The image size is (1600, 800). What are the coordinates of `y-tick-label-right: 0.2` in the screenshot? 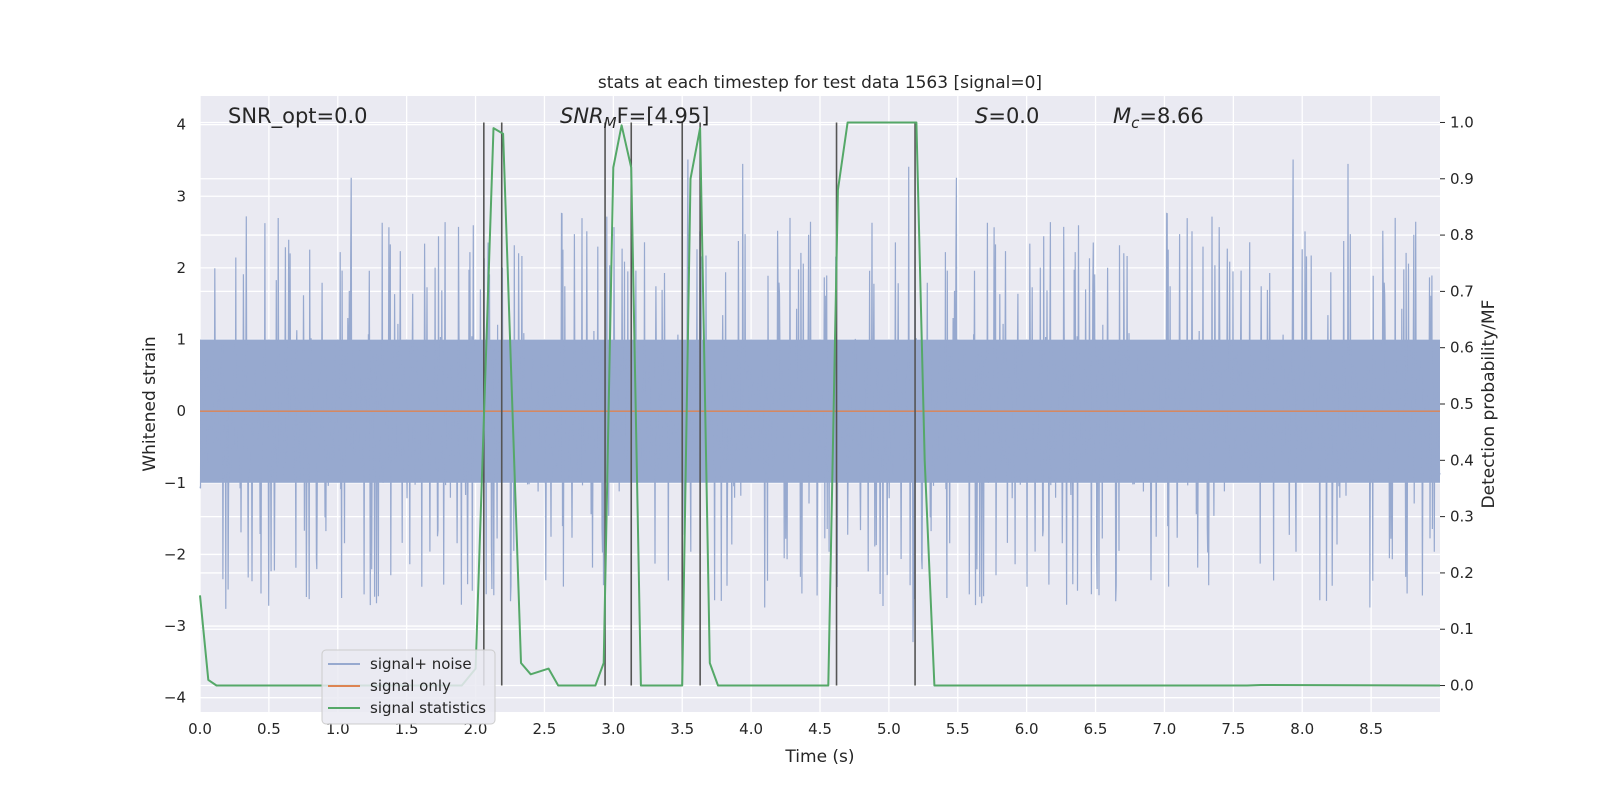 It's located at (1462, 573).